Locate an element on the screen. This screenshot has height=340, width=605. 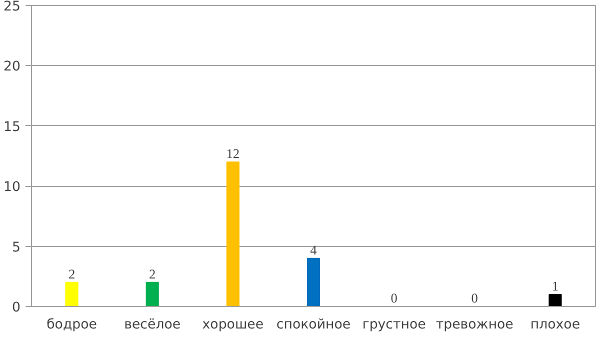
x-tick-label: тревожное is located at coordinates (475, 325).